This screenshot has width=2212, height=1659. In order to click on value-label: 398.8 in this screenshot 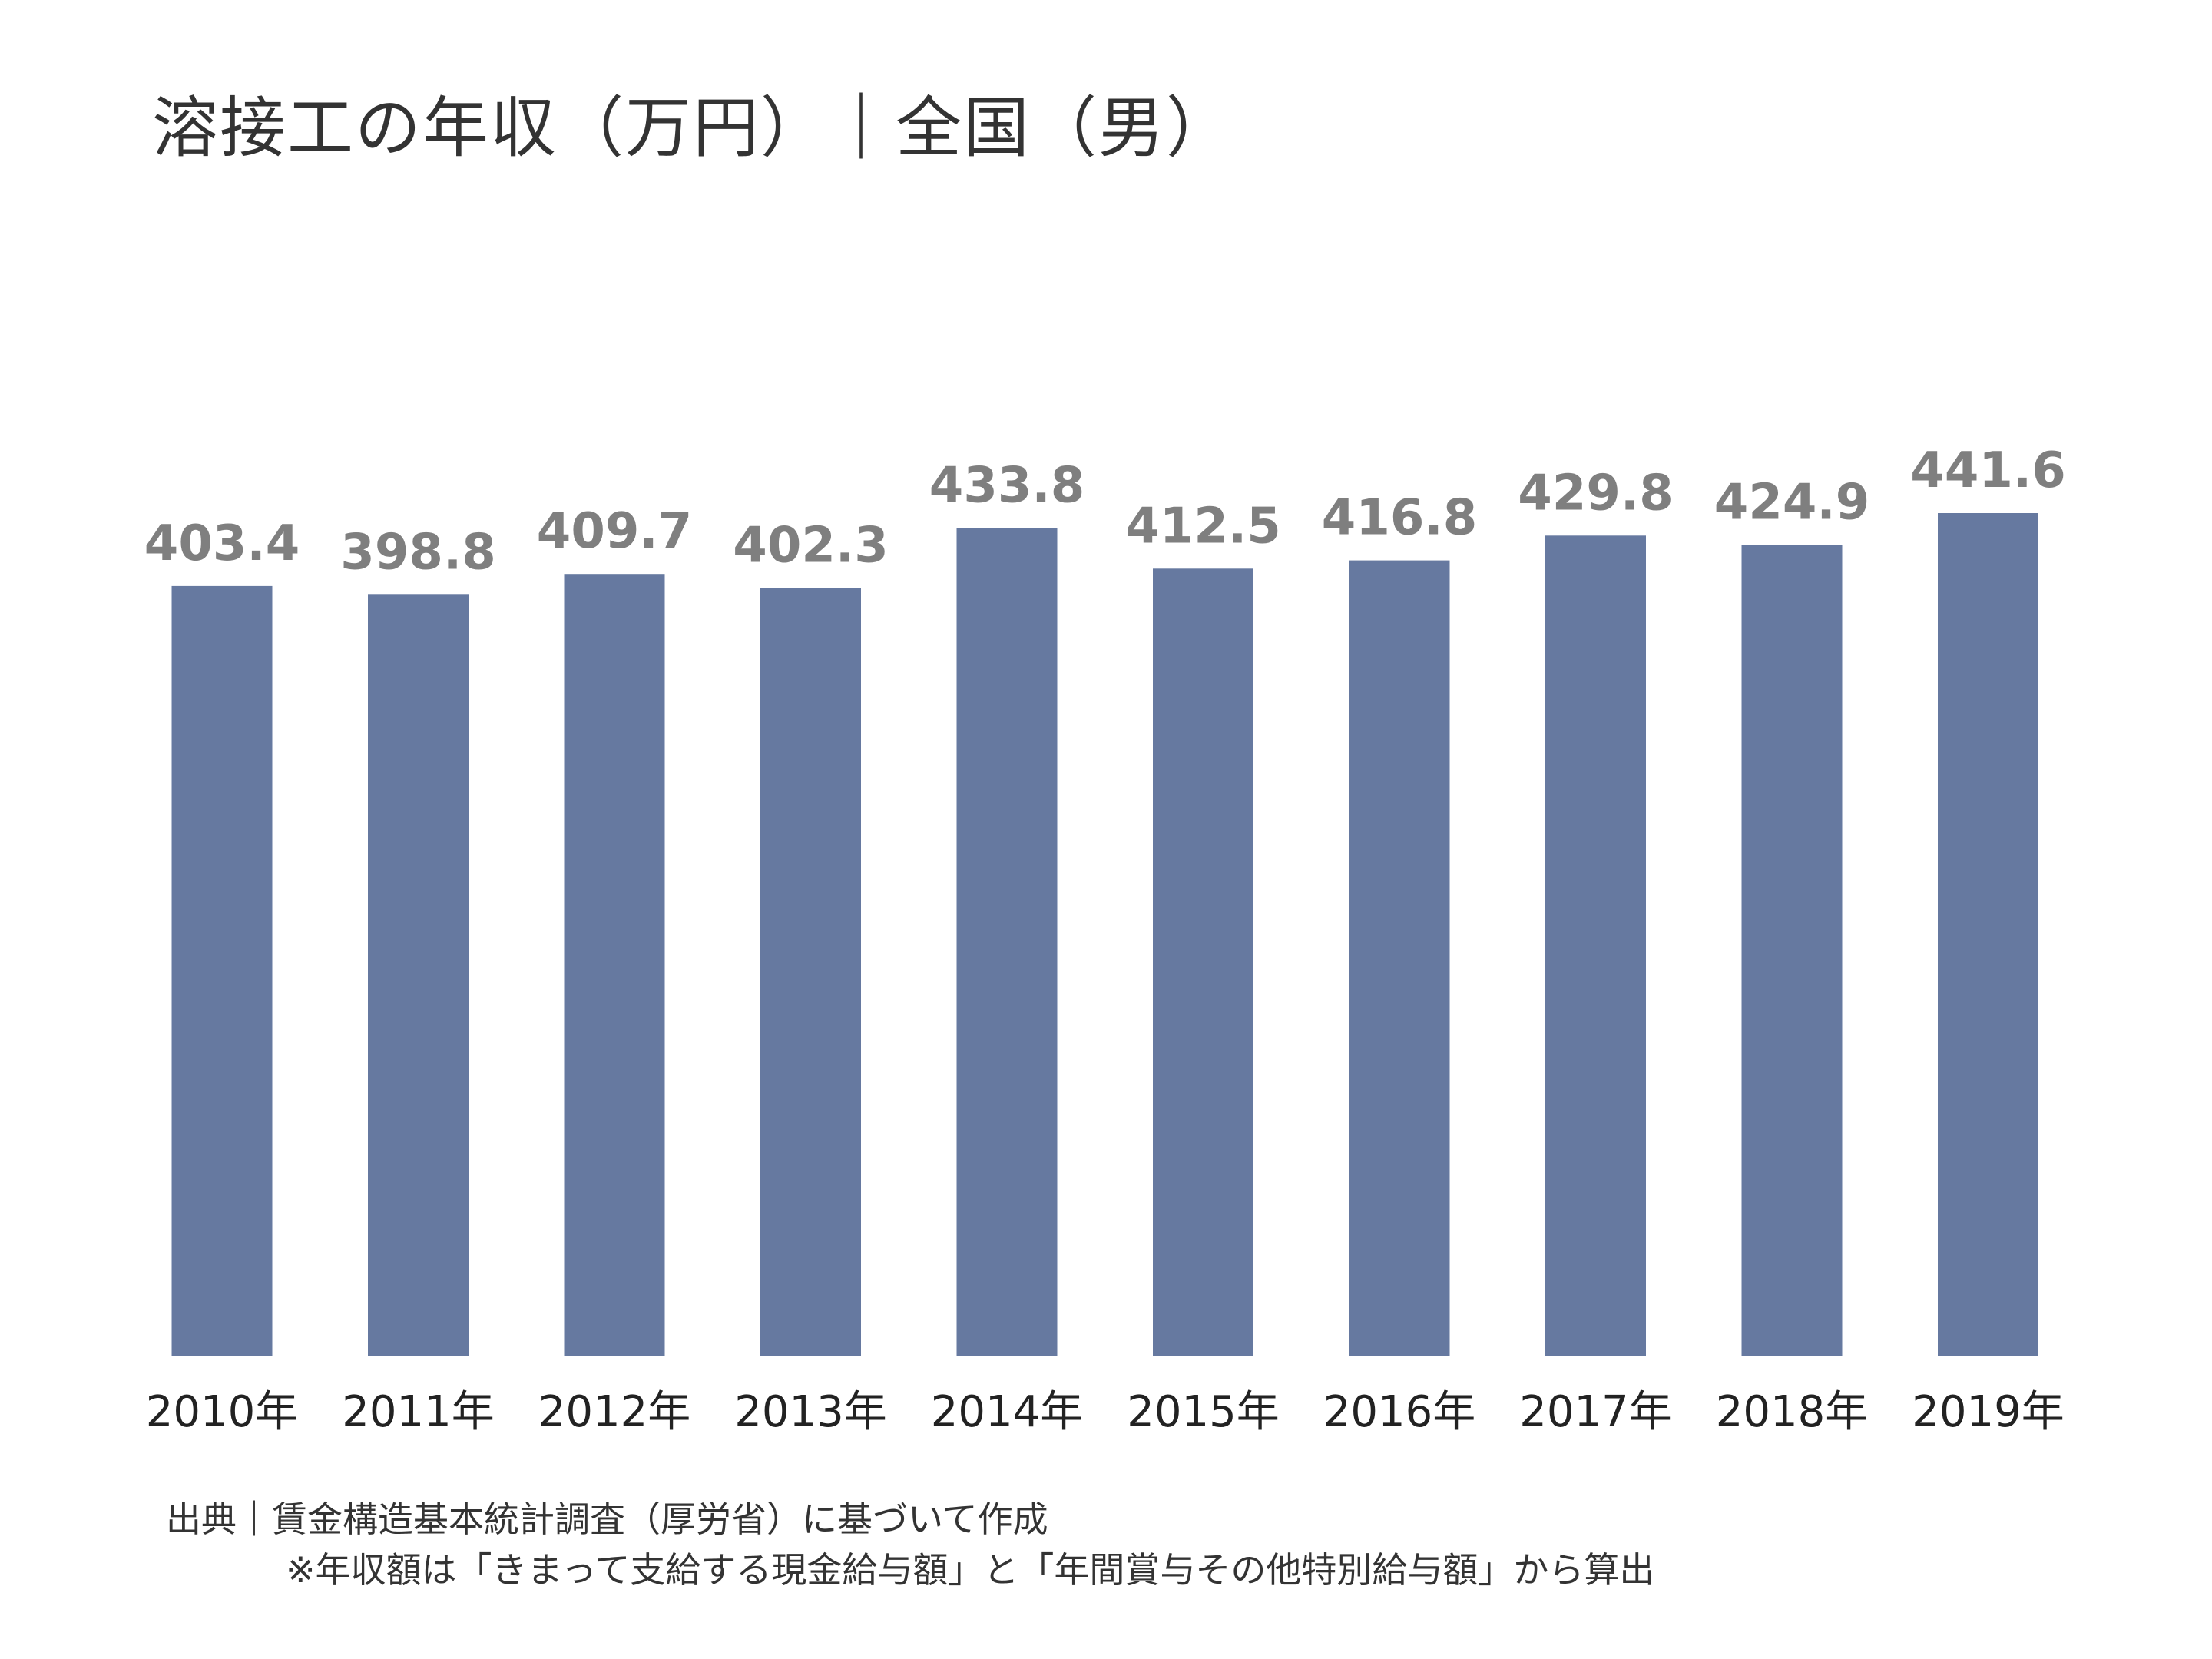, I will do `click(417, 553)`.